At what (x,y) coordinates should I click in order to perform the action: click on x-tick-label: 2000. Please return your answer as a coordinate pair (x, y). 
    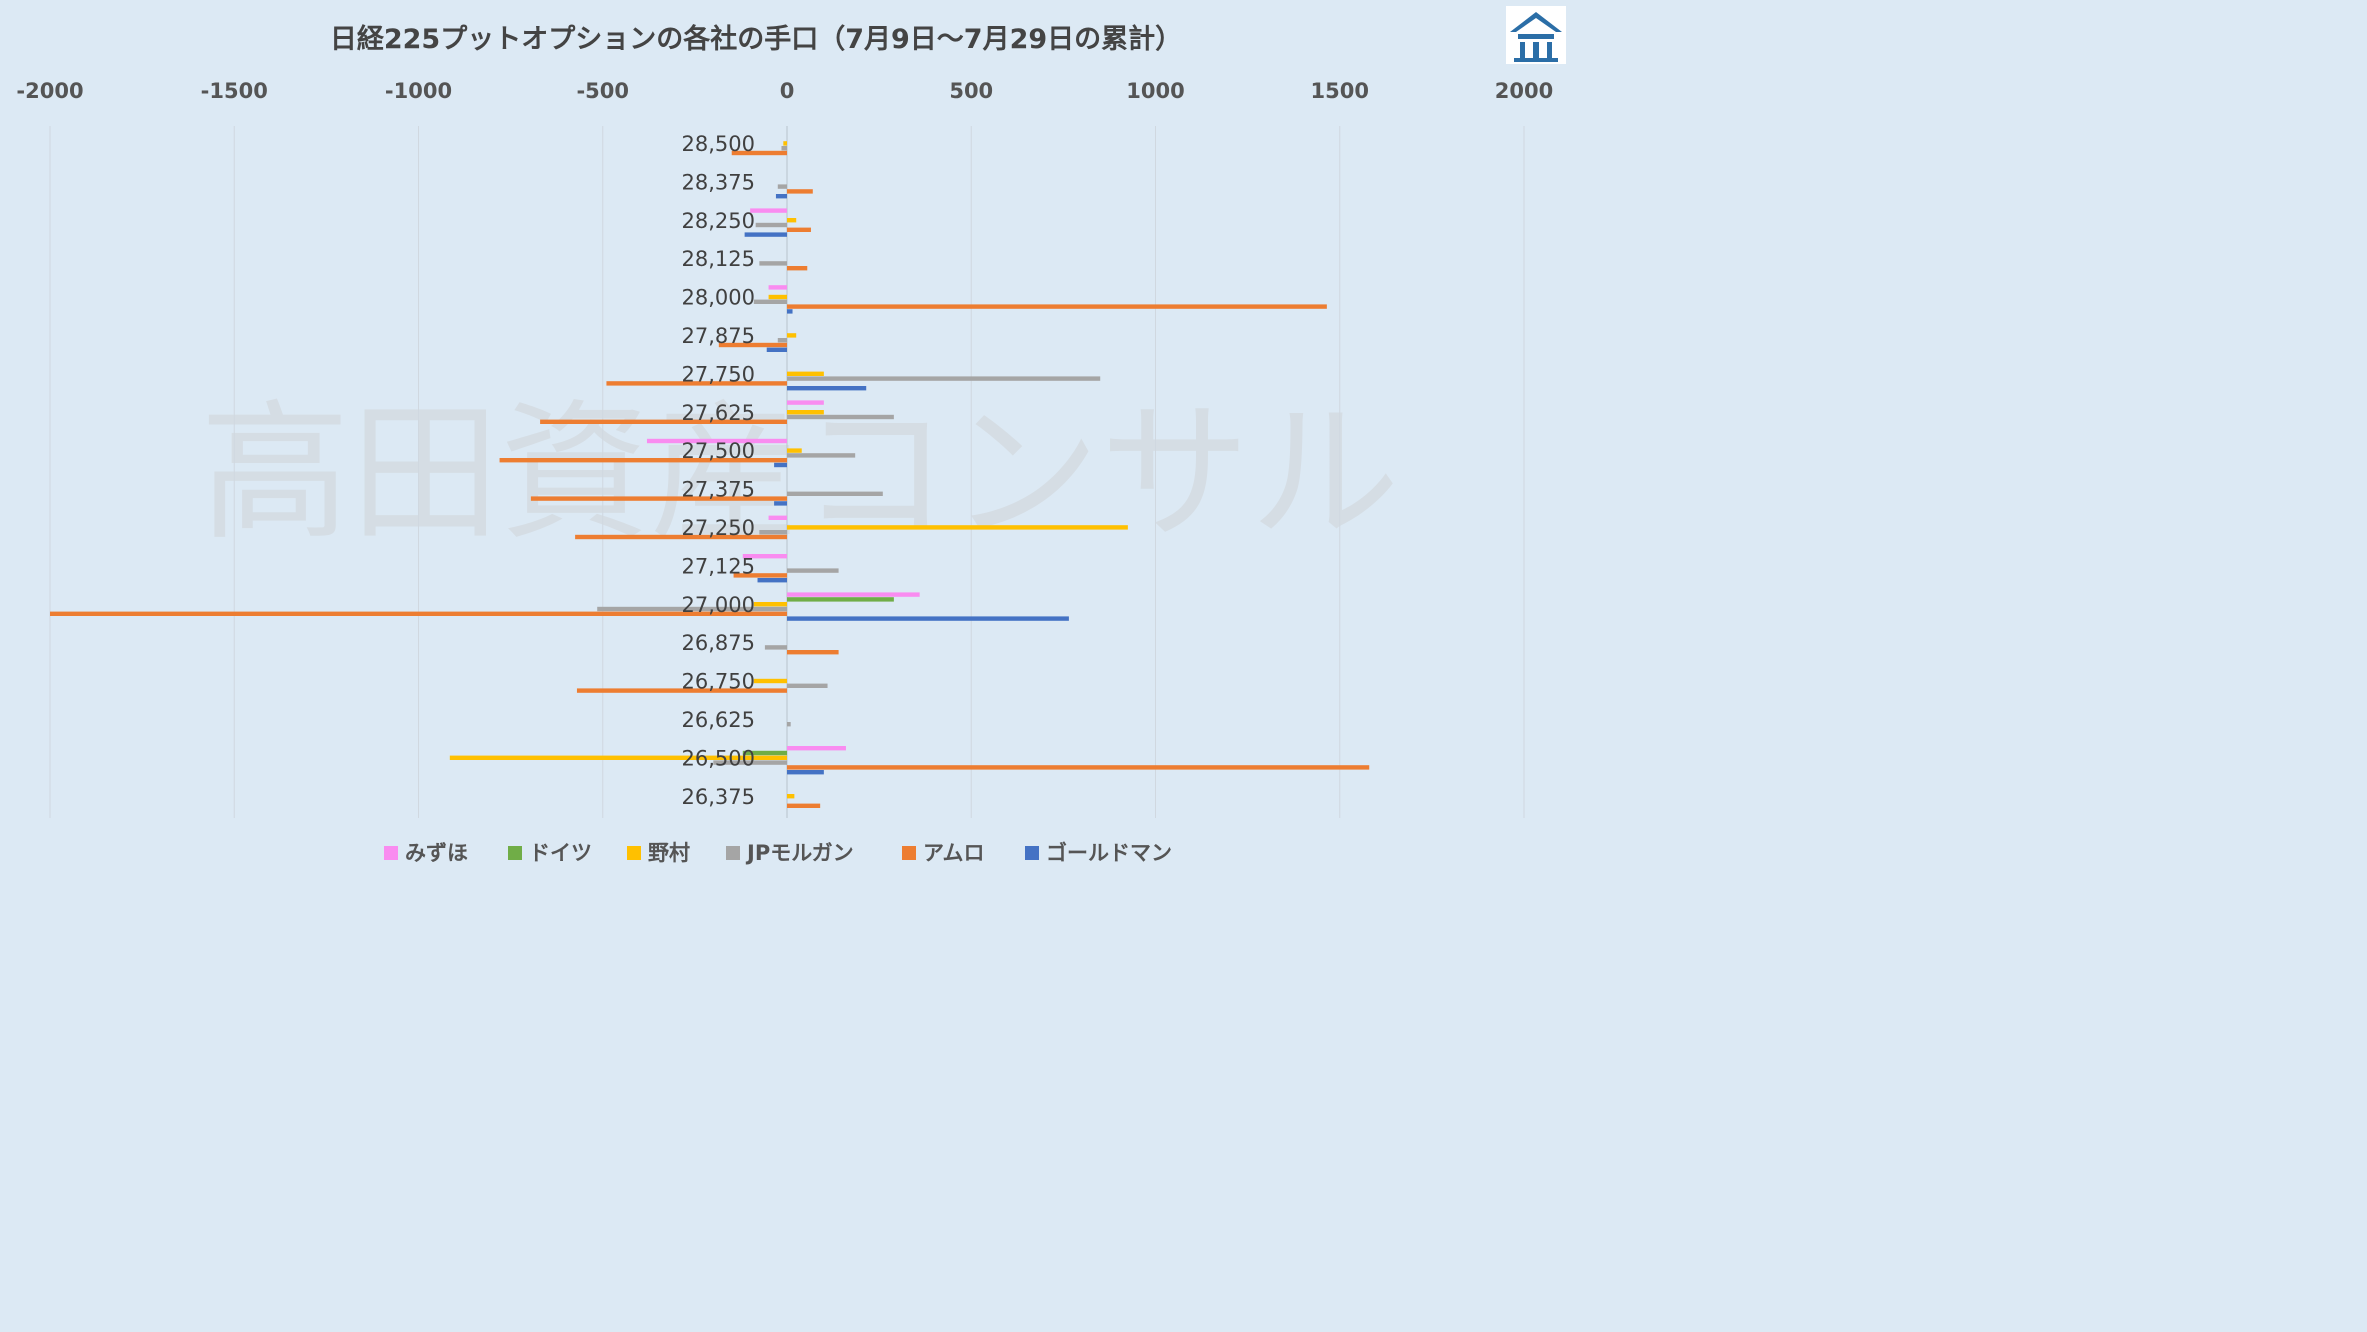
    Looking at the image, I should click on (1524, 91).